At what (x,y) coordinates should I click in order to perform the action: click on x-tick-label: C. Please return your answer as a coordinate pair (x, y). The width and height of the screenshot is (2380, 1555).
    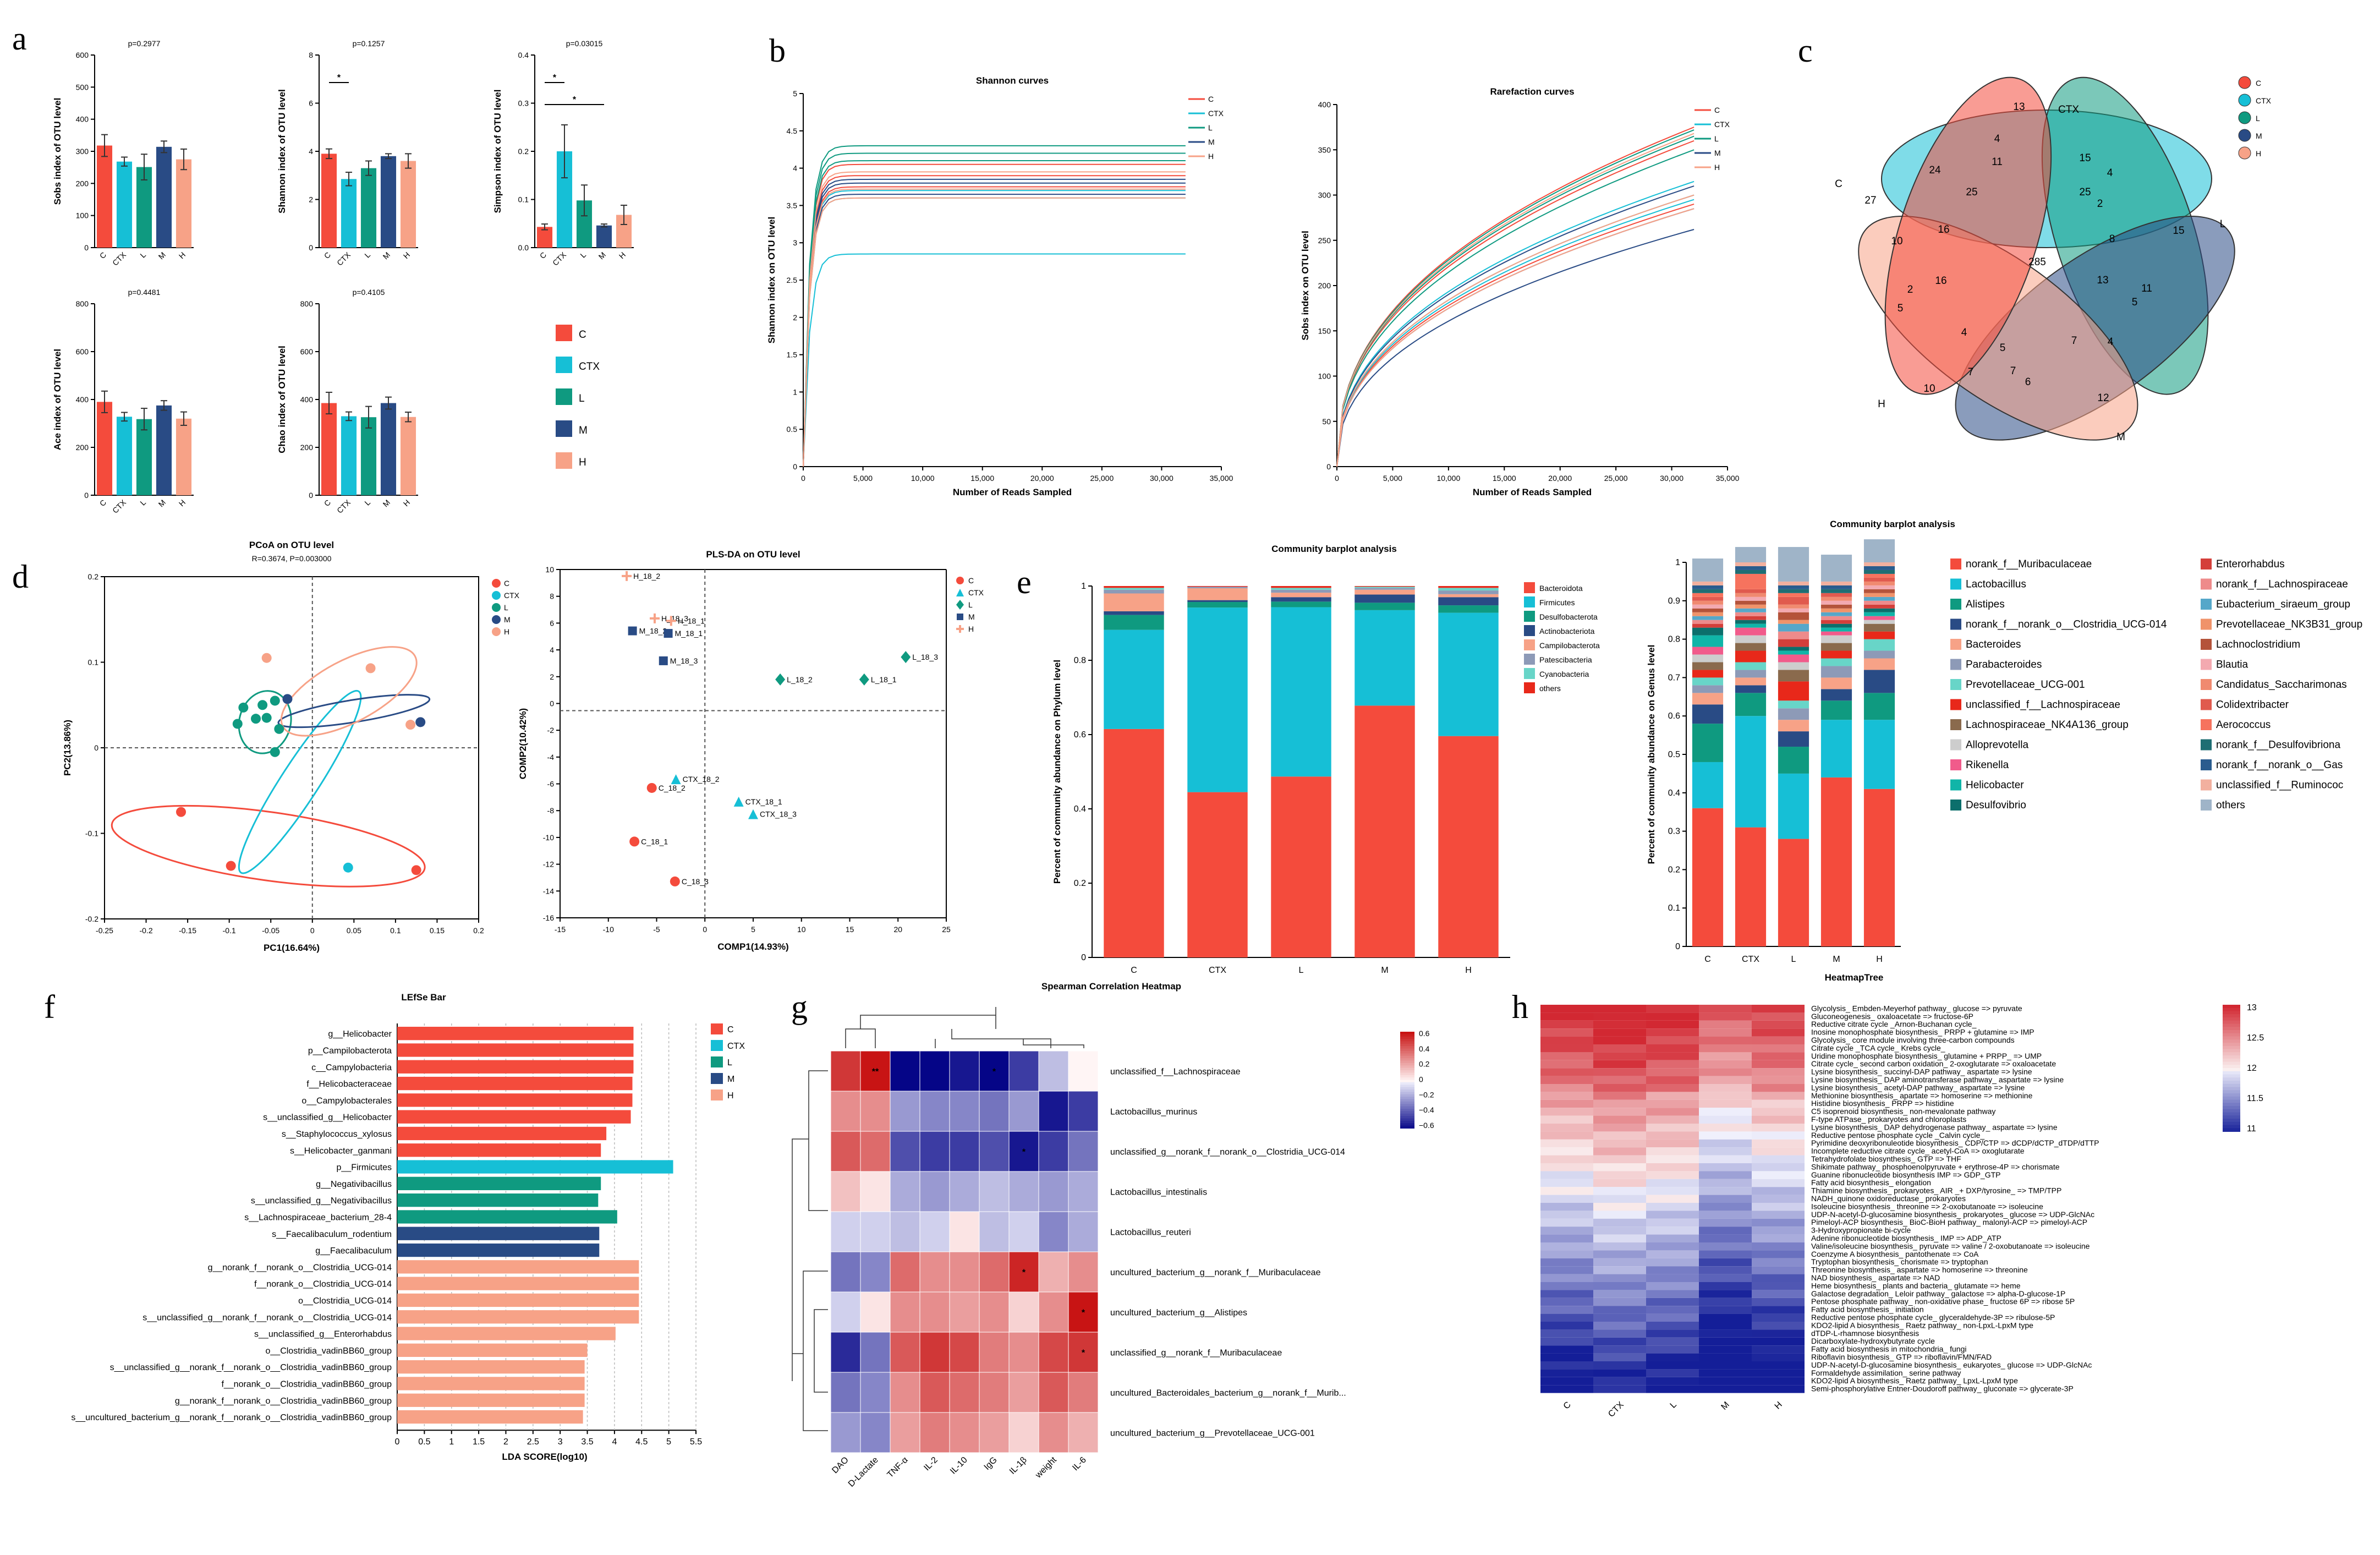
    Looking at the image, I should click on (103, 503).